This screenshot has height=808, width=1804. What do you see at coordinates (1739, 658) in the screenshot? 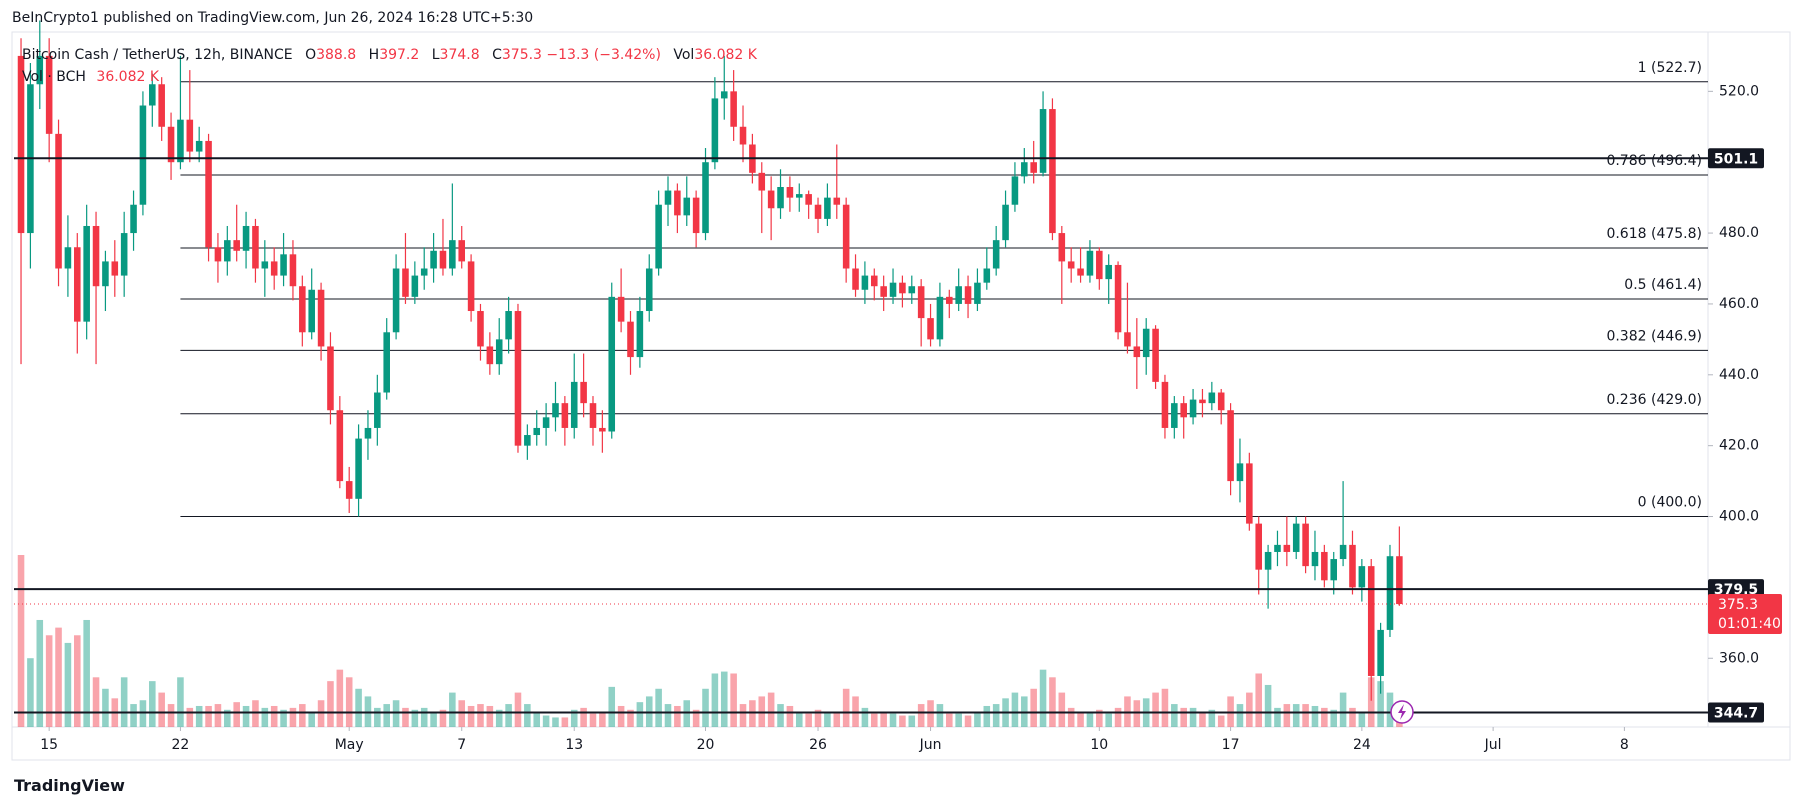
I see `y-tick-label: 360.0` at bounding box center [1739, 658].